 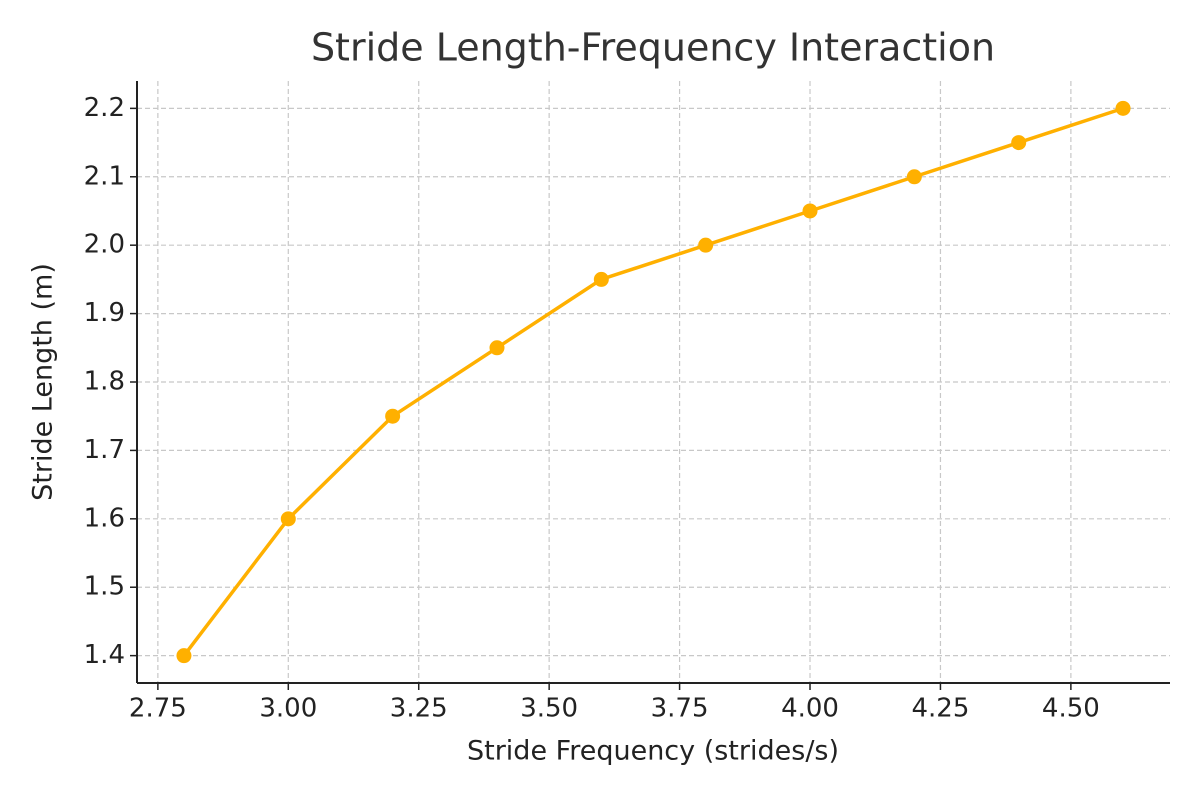 What do you see at coordinates (653, 751) in the screenshot?
I see `x-axis-label: Stride Frequency (strides/s)` at bounding box center [653, 751].